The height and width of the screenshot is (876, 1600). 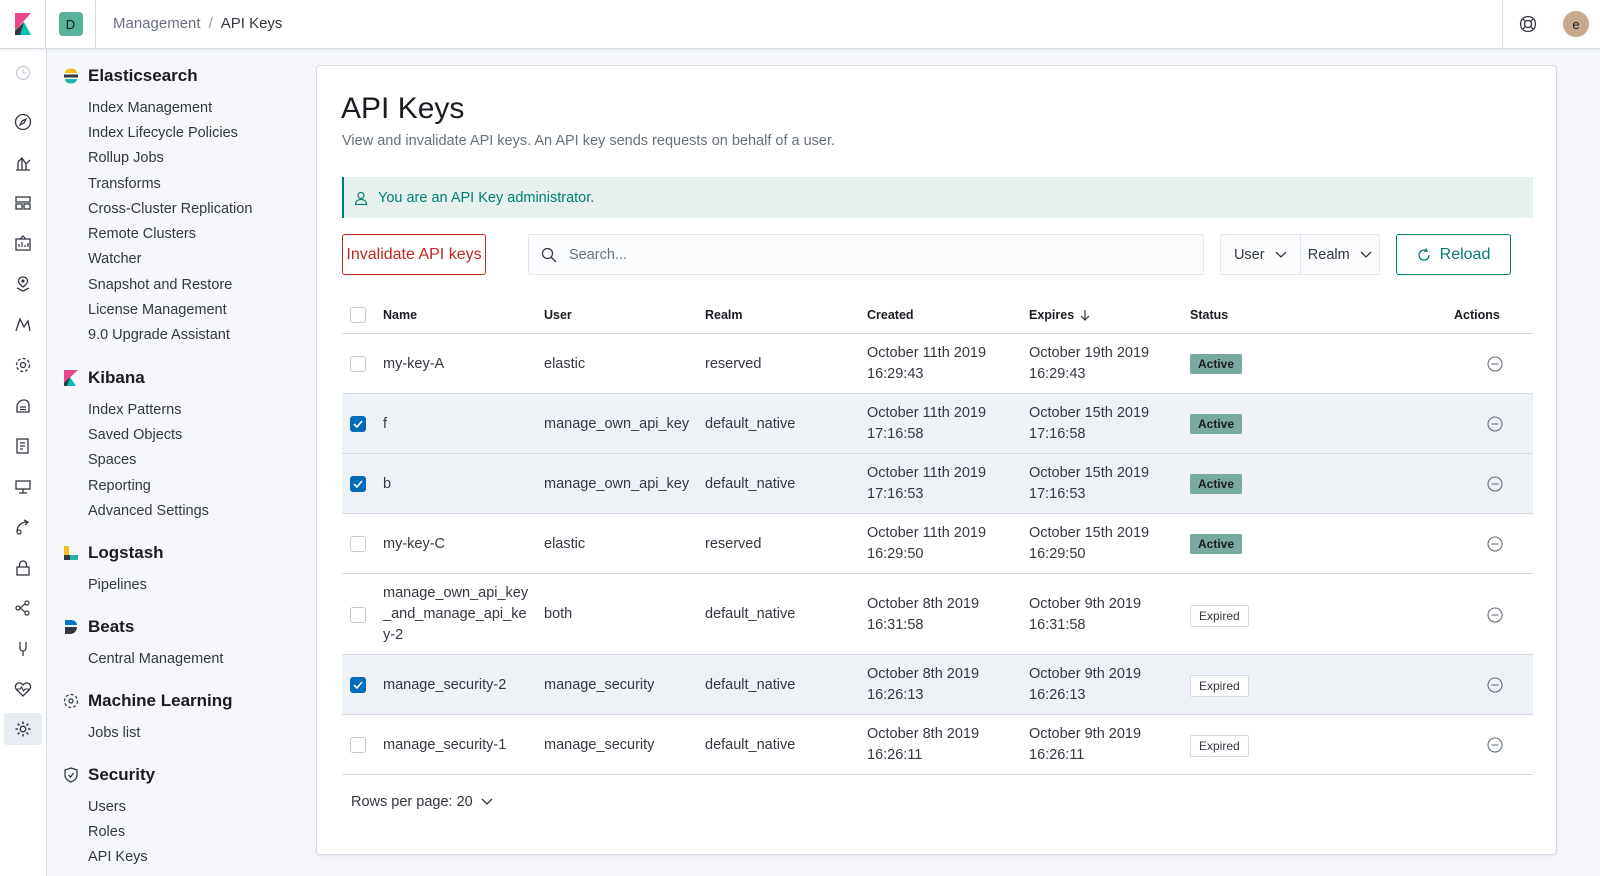 I want to click on uptime-icon, so click(x=23, y=487).